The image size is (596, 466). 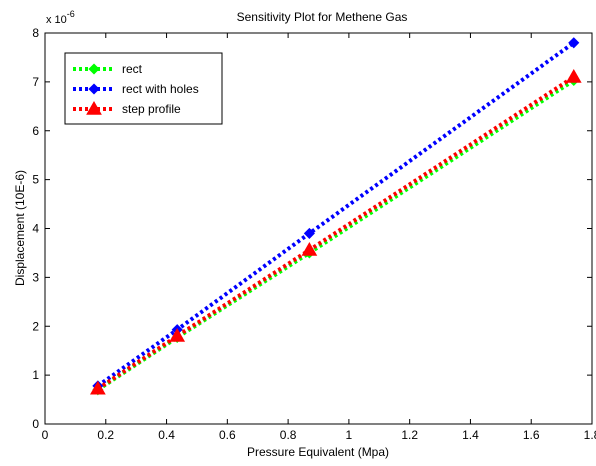 What do you see at coordinates (35, 424) in the screenshot?
I see `y-tick-label: 0` at bounding box center [35, 424].